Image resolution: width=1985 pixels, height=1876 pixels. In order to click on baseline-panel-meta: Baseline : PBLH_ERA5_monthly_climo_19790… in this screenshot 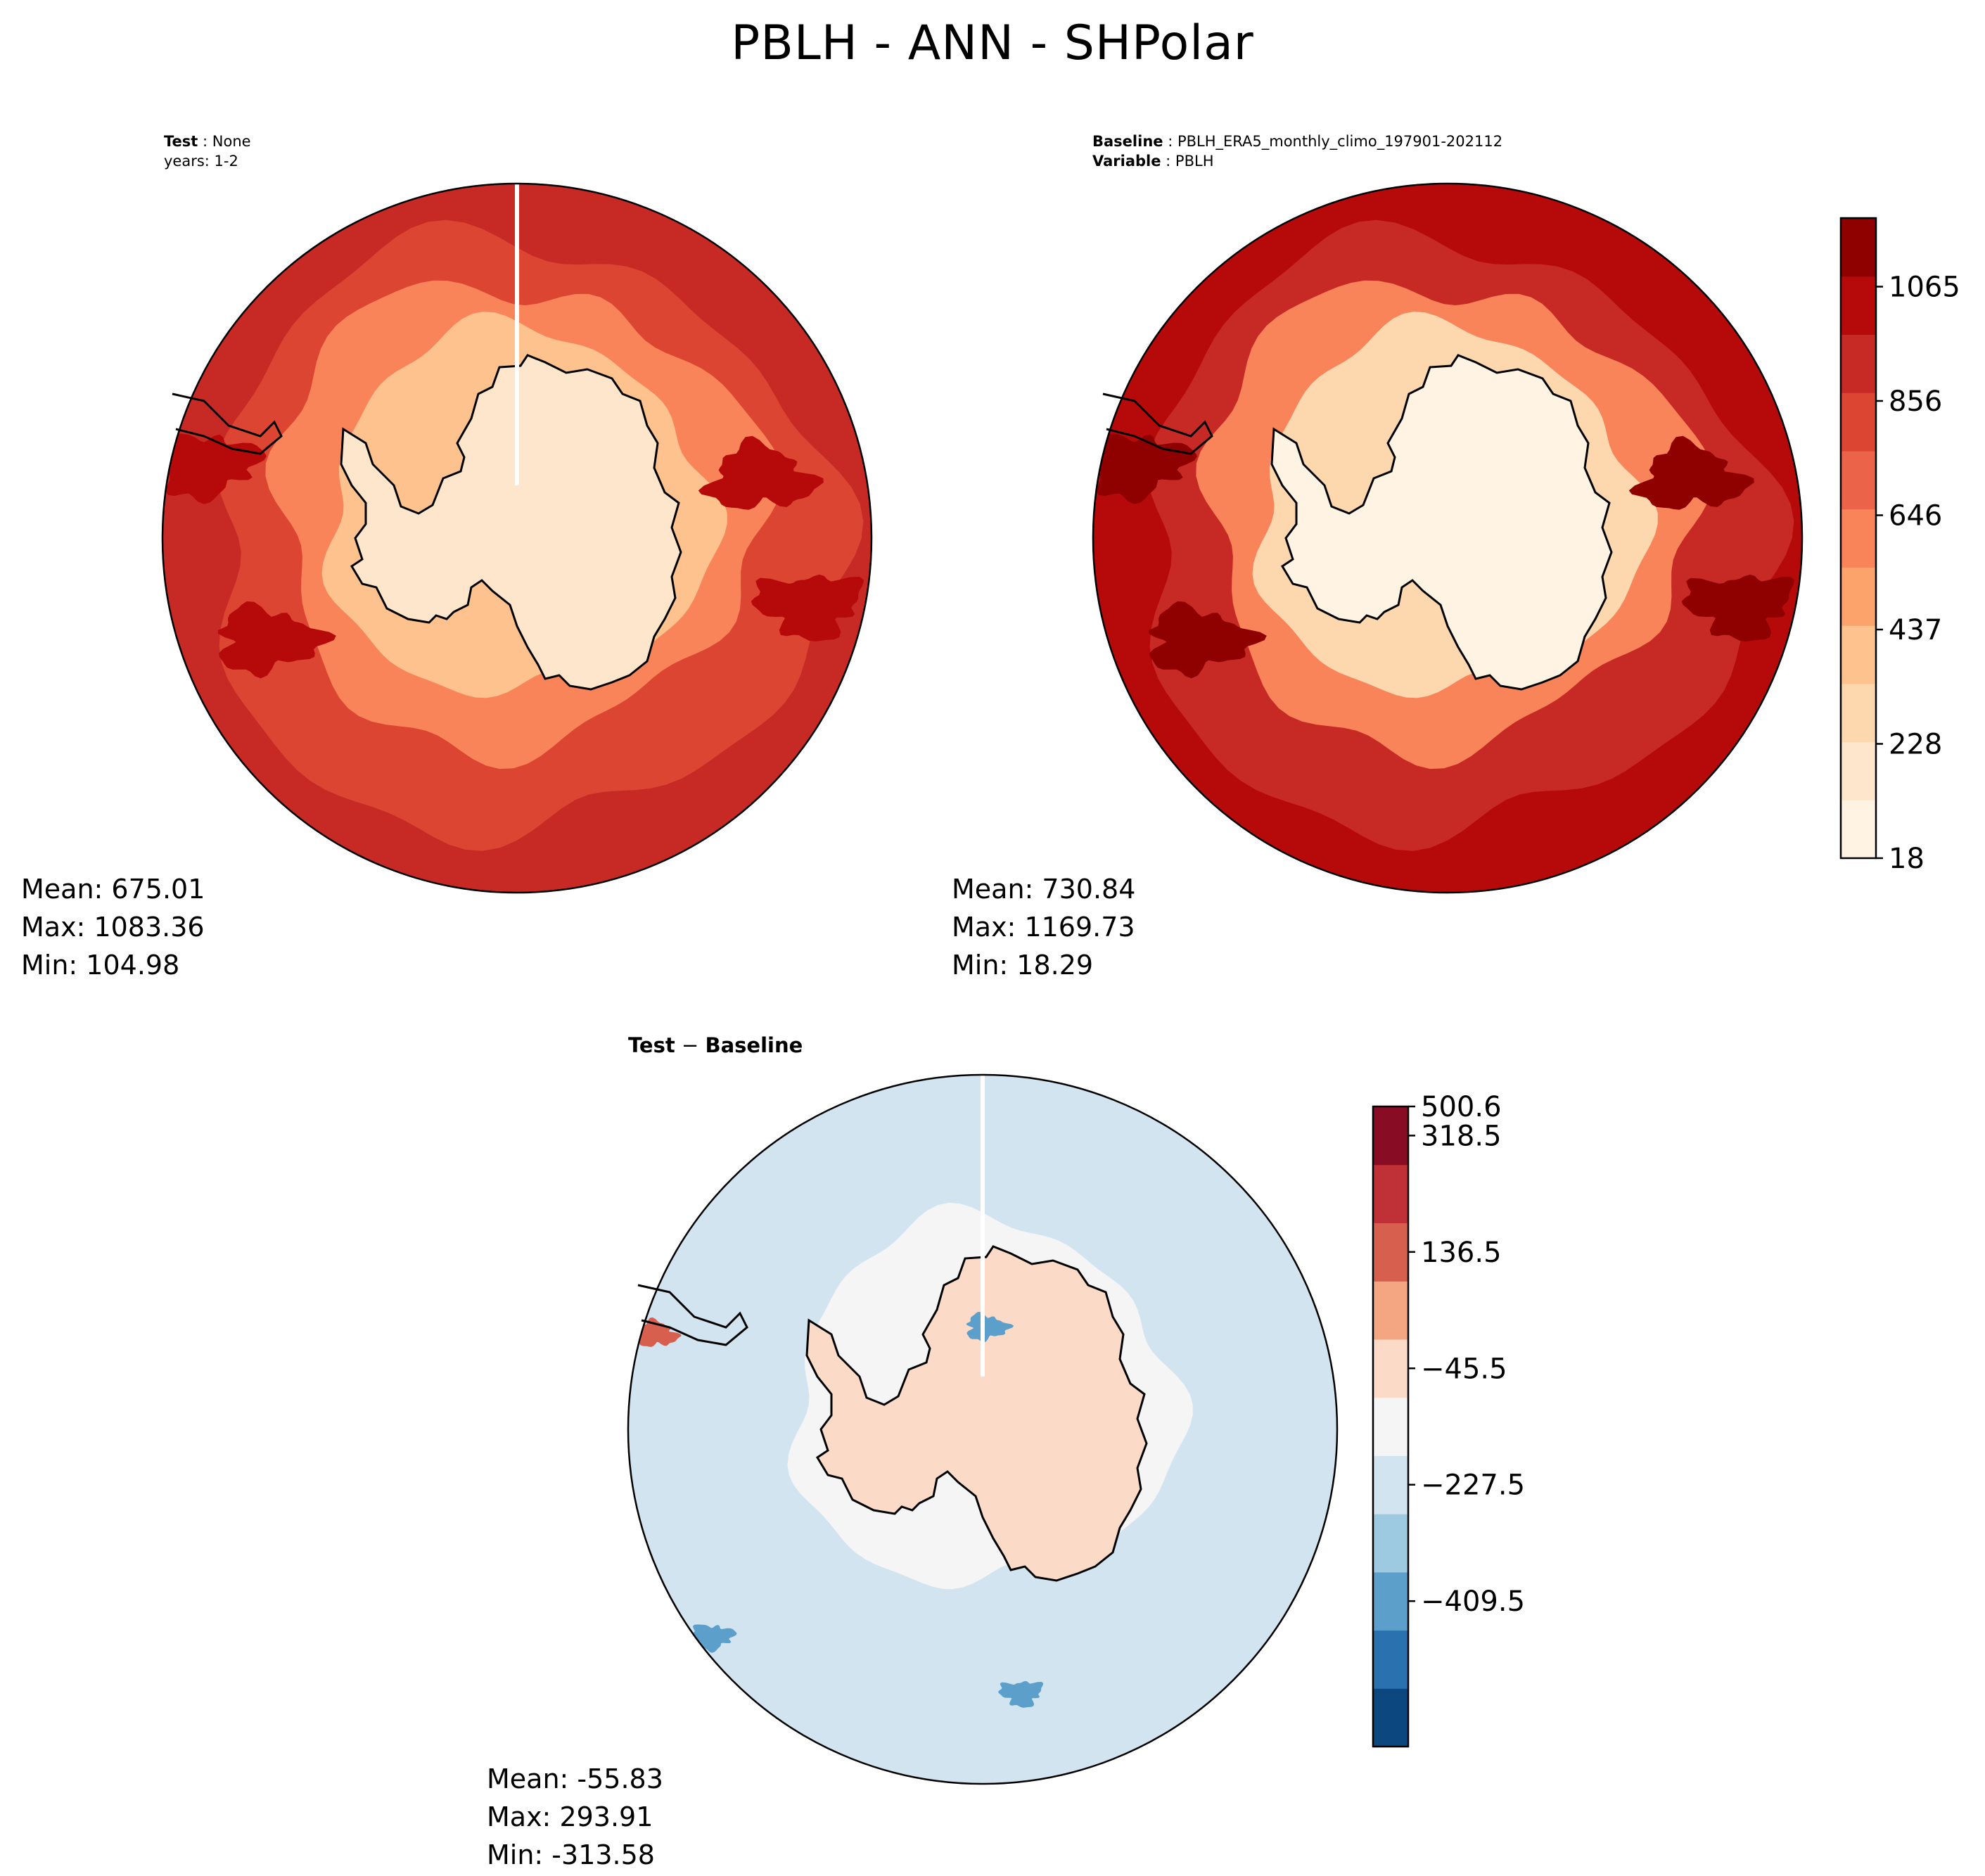, I will do `click(1297, 151)`.